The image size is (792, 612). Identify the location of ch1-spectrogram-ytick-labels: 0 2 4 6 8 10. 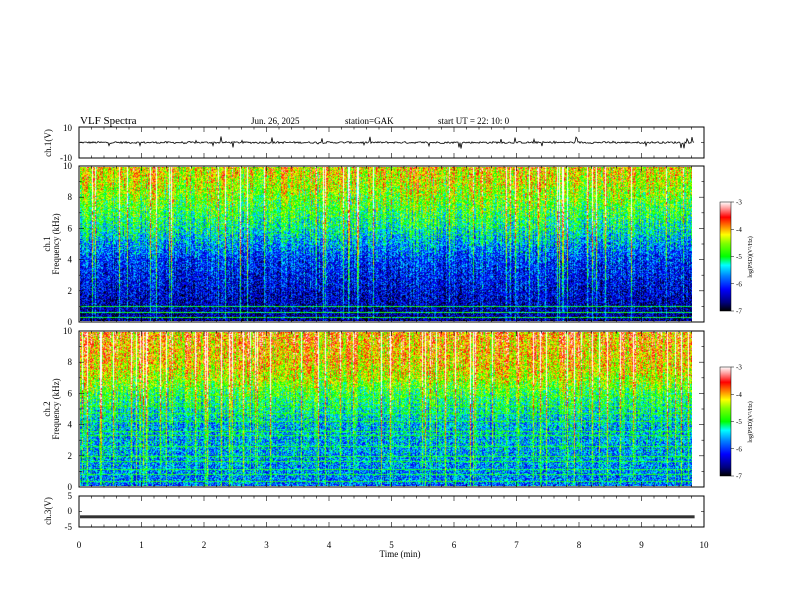
(68, 244).